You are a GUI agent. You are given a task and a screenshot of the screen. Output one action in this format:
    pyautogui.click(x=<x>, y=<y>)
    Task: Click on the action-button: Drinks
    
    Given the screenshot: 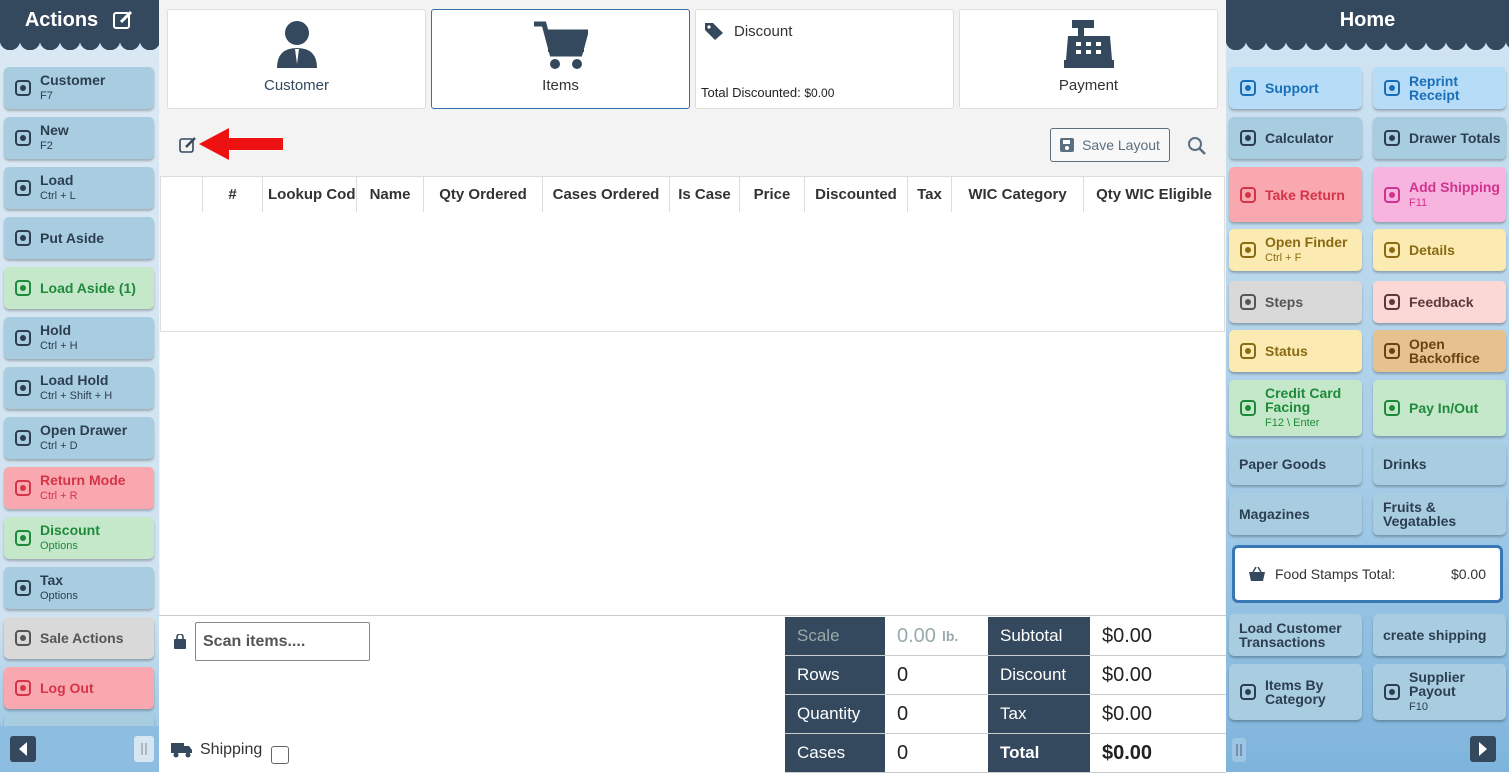 What is the action you would take?
    pyautogui.click(x=1439, y=464)
    